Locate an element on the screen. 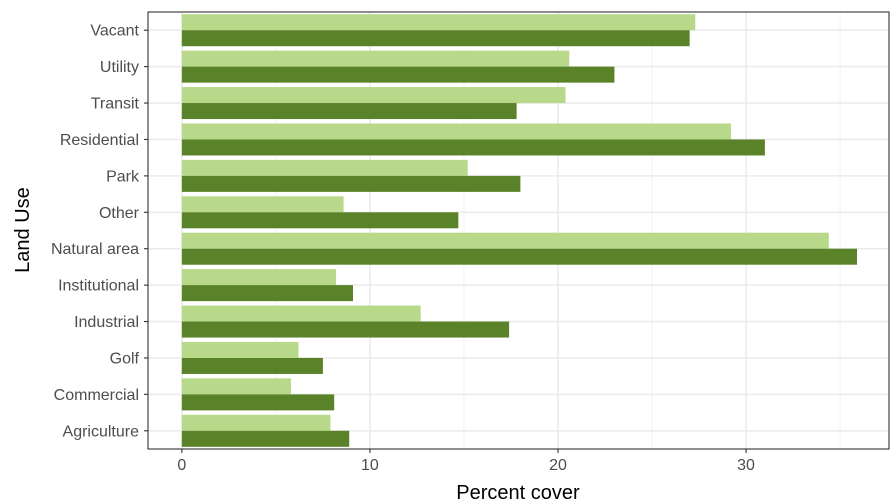  y-tick-label: Residential is located at coordinates (99, 140).